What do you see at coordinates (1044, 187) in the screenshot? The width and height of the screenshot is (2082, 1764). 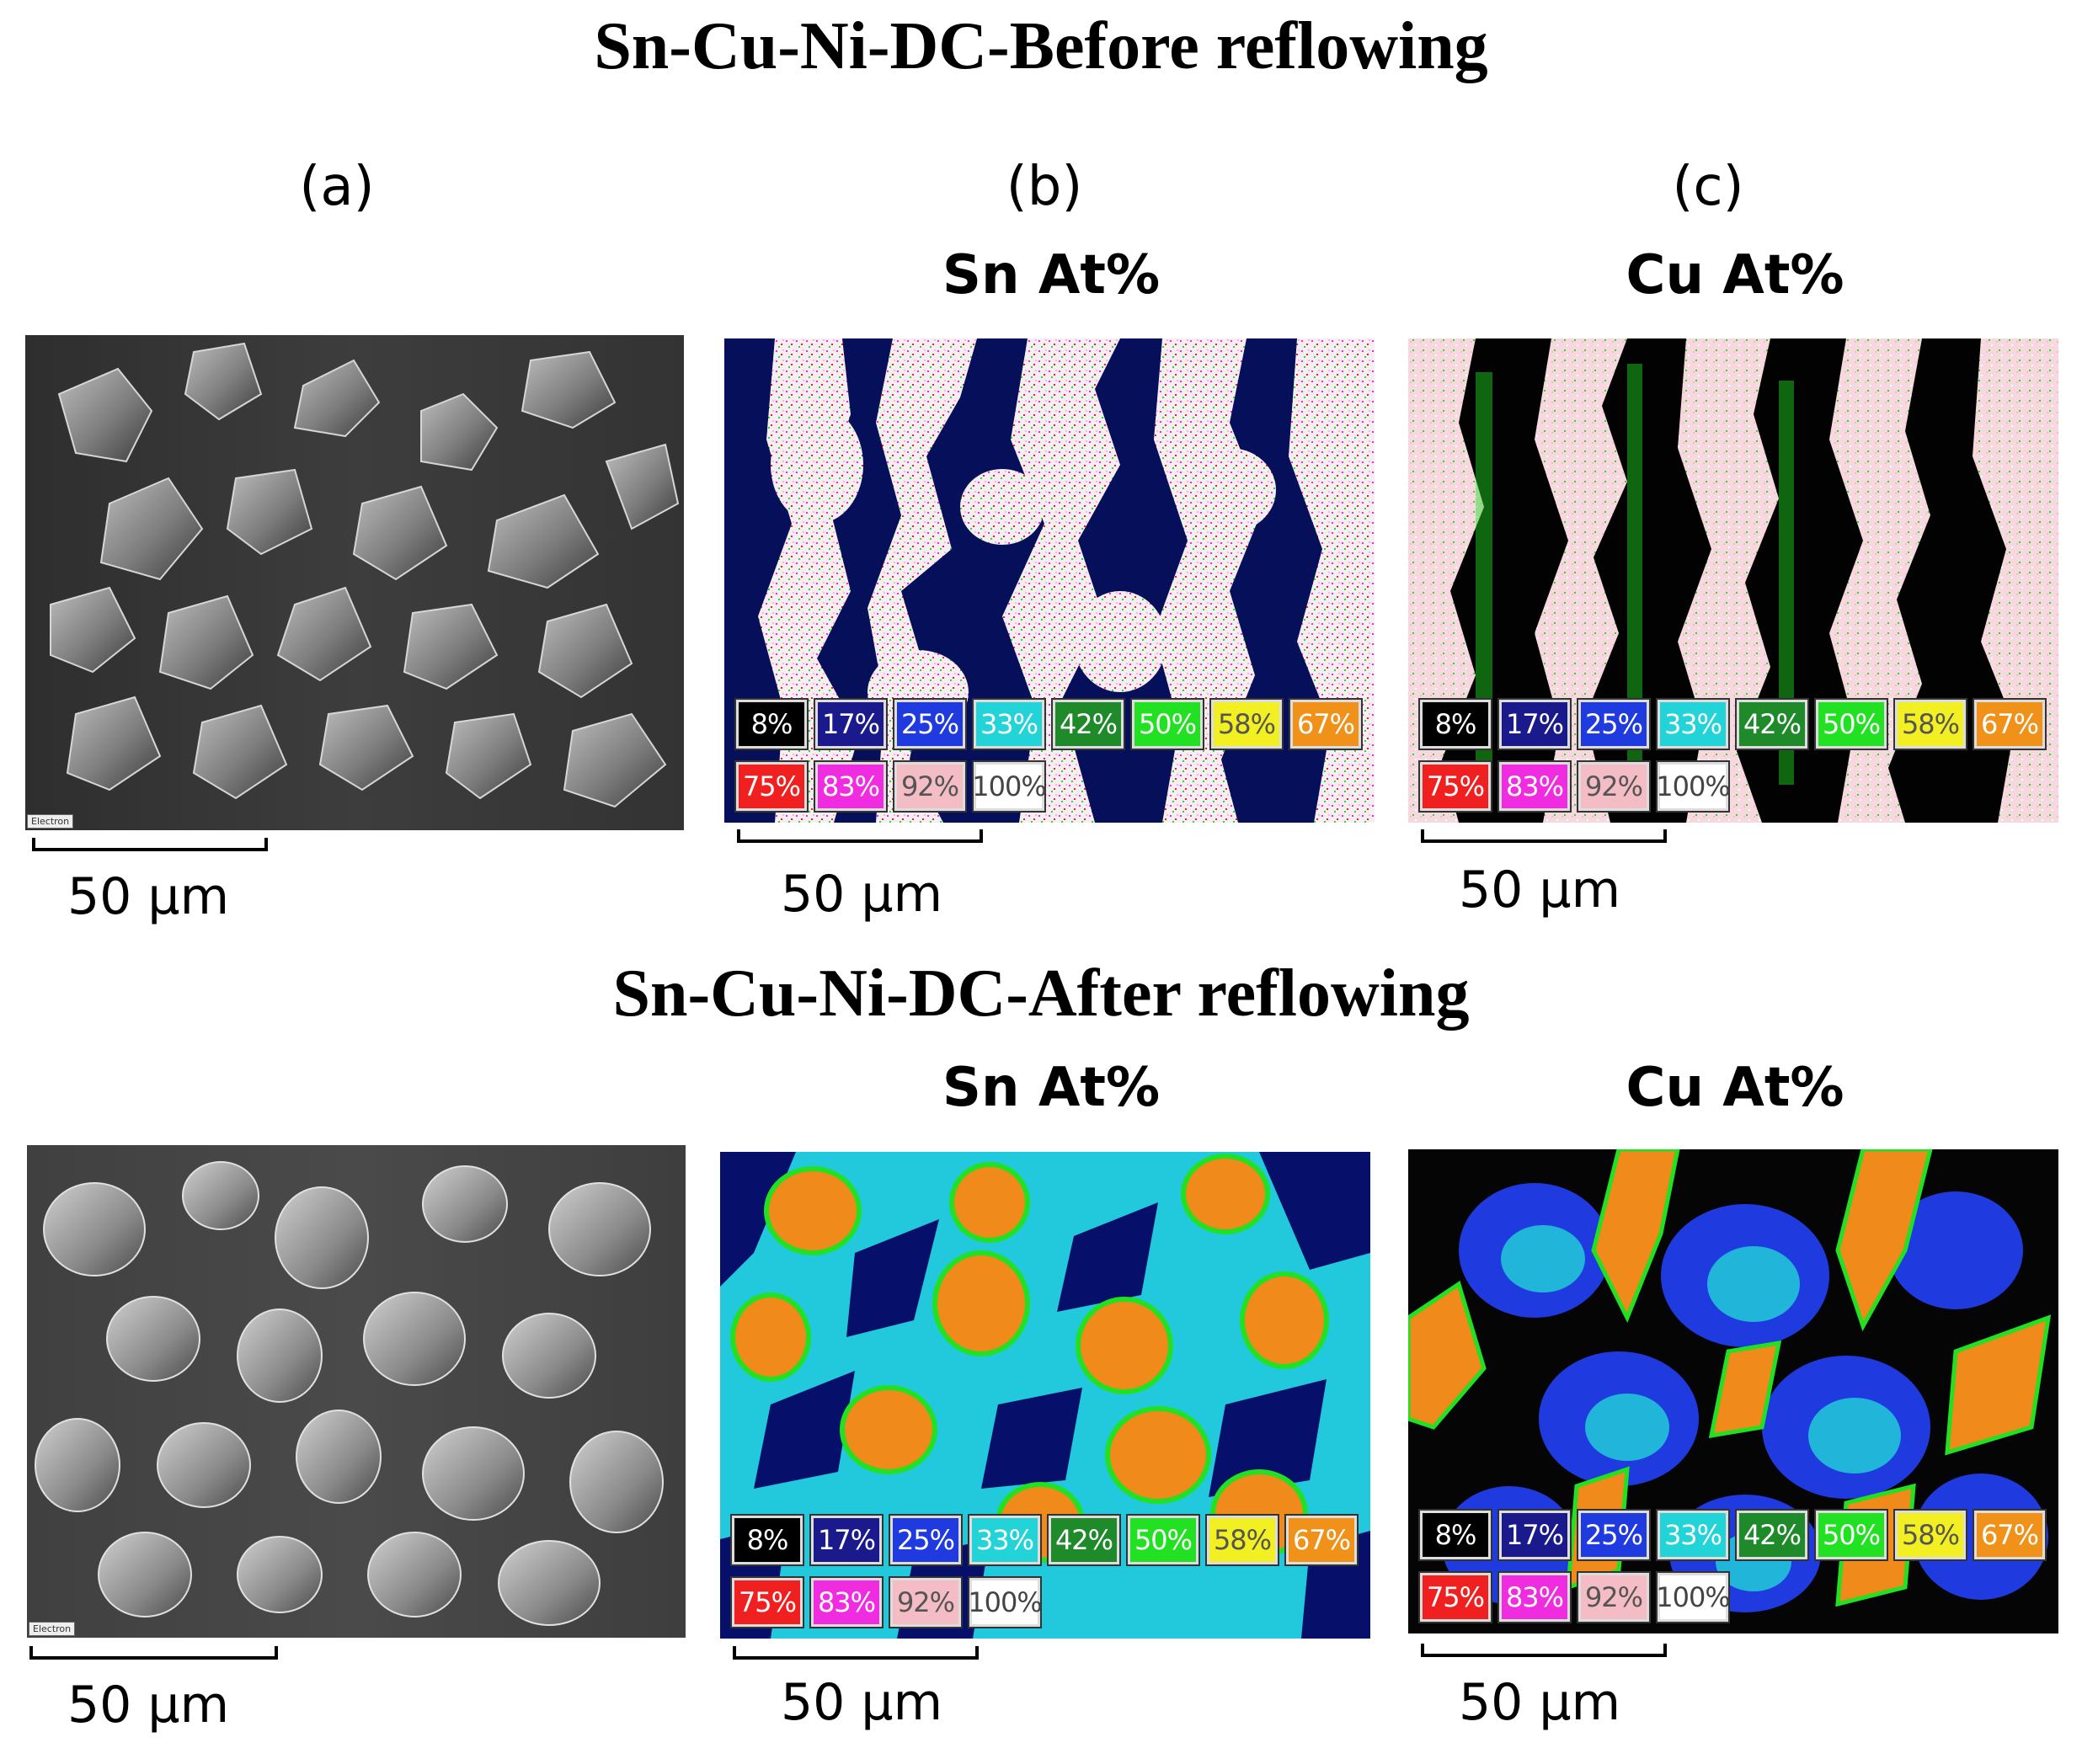 I see `panel-label-b: (b)` at bounding box center [1044, 187].